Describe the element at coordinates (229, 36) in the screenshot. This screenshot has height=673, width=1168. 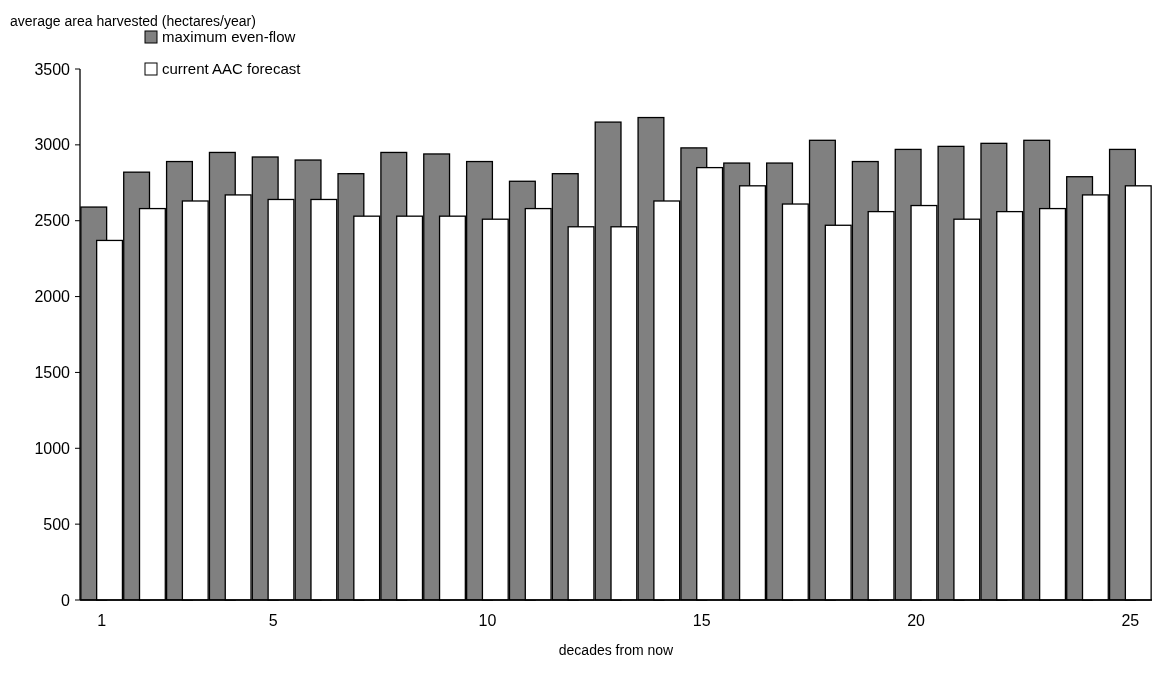
I see `legend-label: maximum even-flow` at that location.